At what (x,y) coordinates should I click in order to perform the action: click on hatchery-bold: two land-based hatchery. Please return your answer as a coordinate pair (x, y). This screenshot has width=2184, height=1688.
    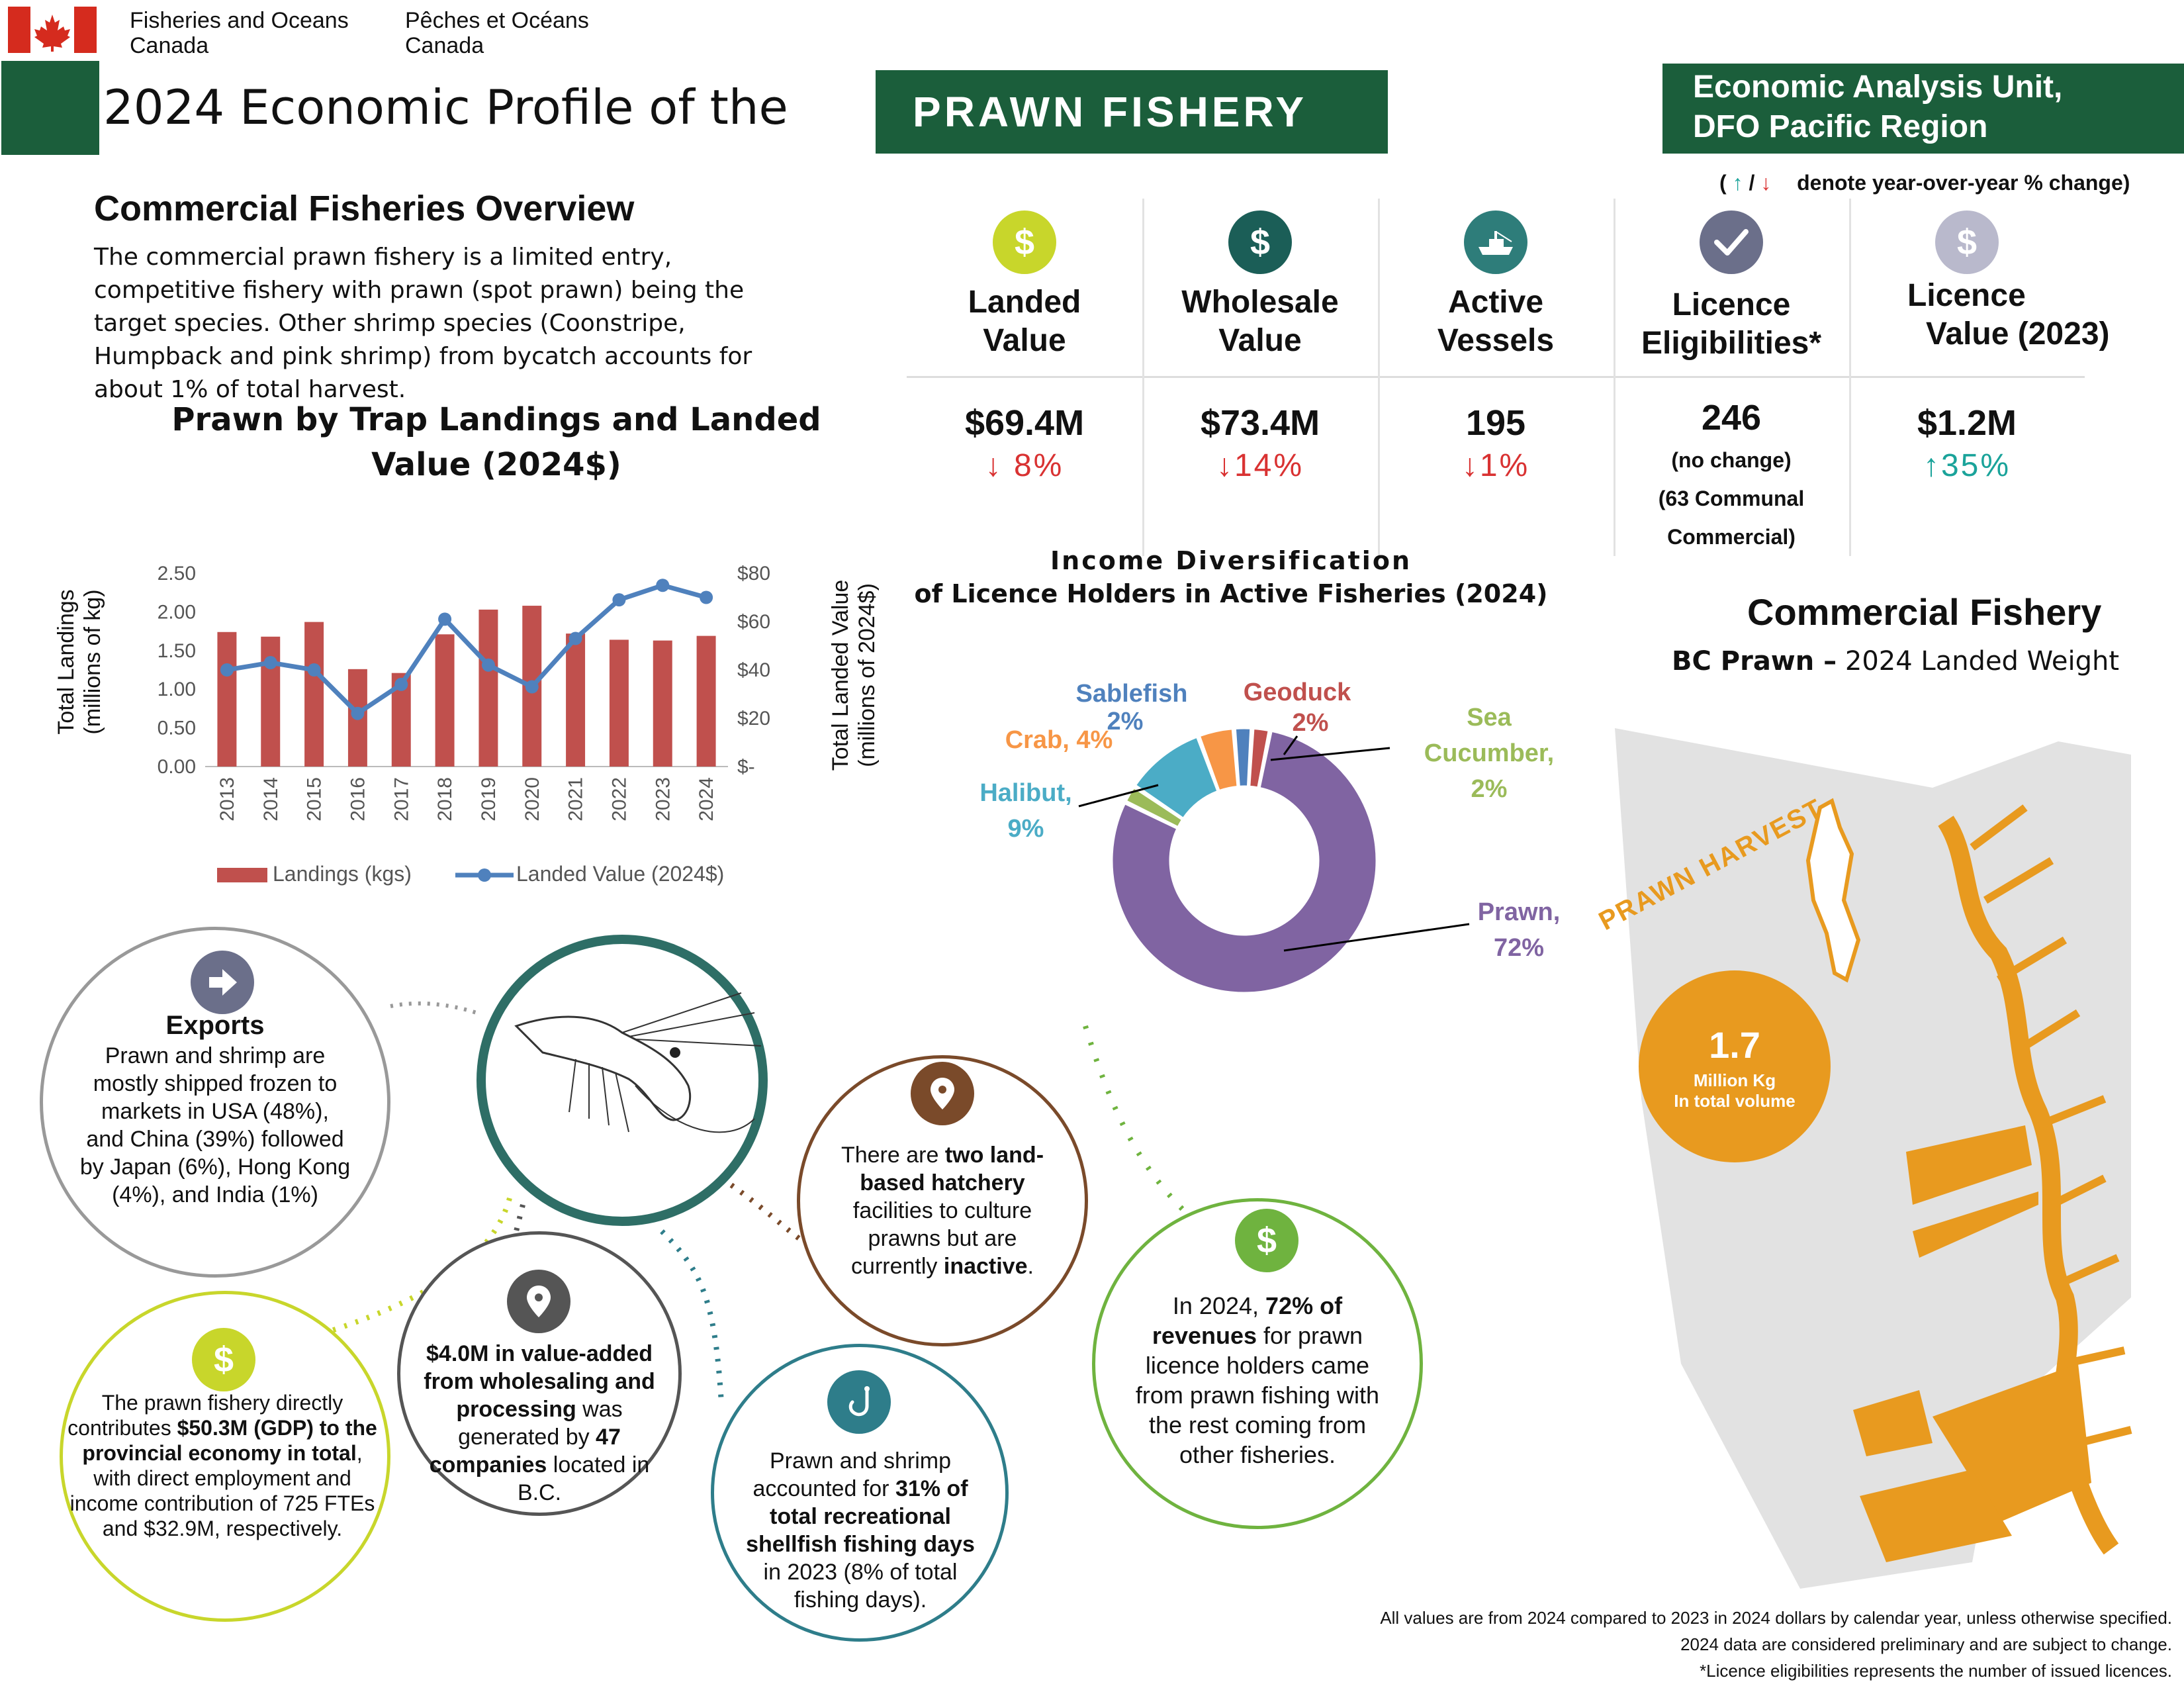
    Looking at the image, I should click on (952, 1169).